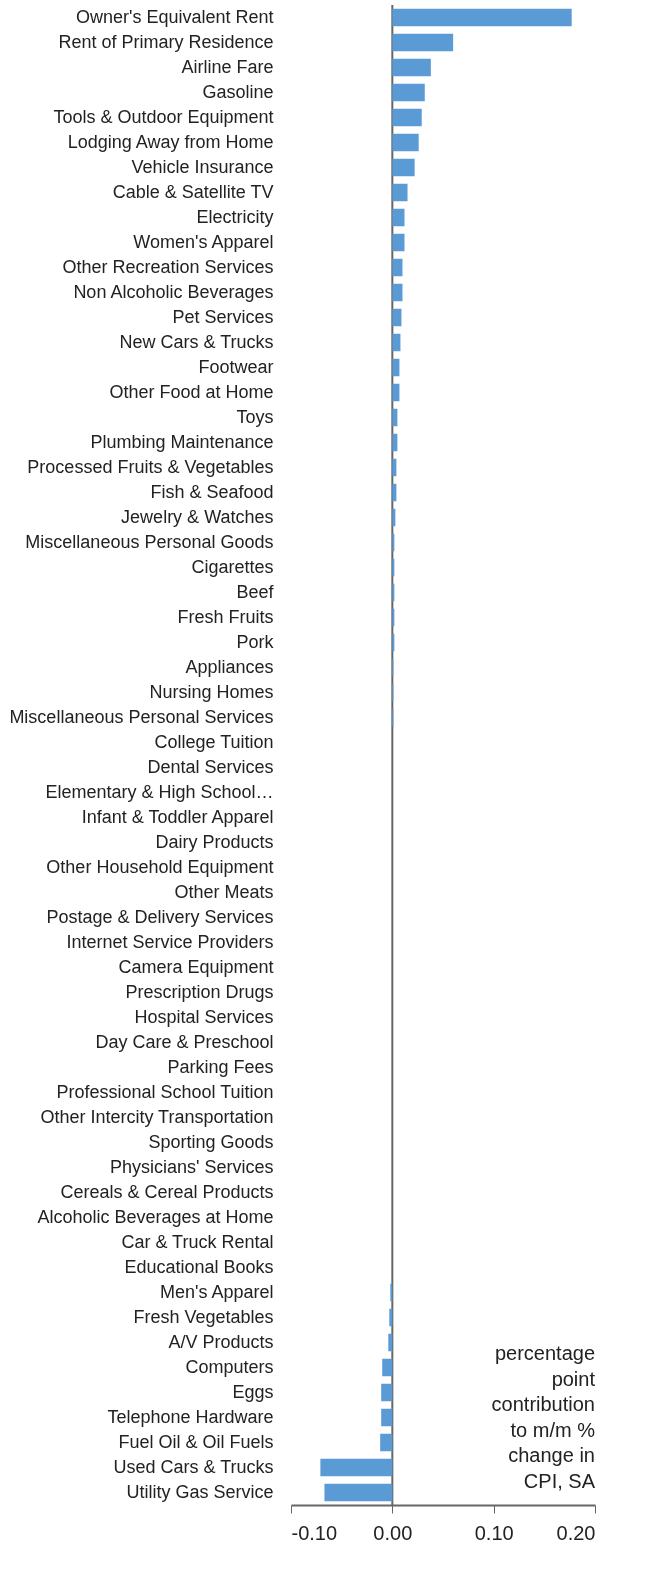  I want to click on x-tick-label: 0.00, so click(393, 1532).